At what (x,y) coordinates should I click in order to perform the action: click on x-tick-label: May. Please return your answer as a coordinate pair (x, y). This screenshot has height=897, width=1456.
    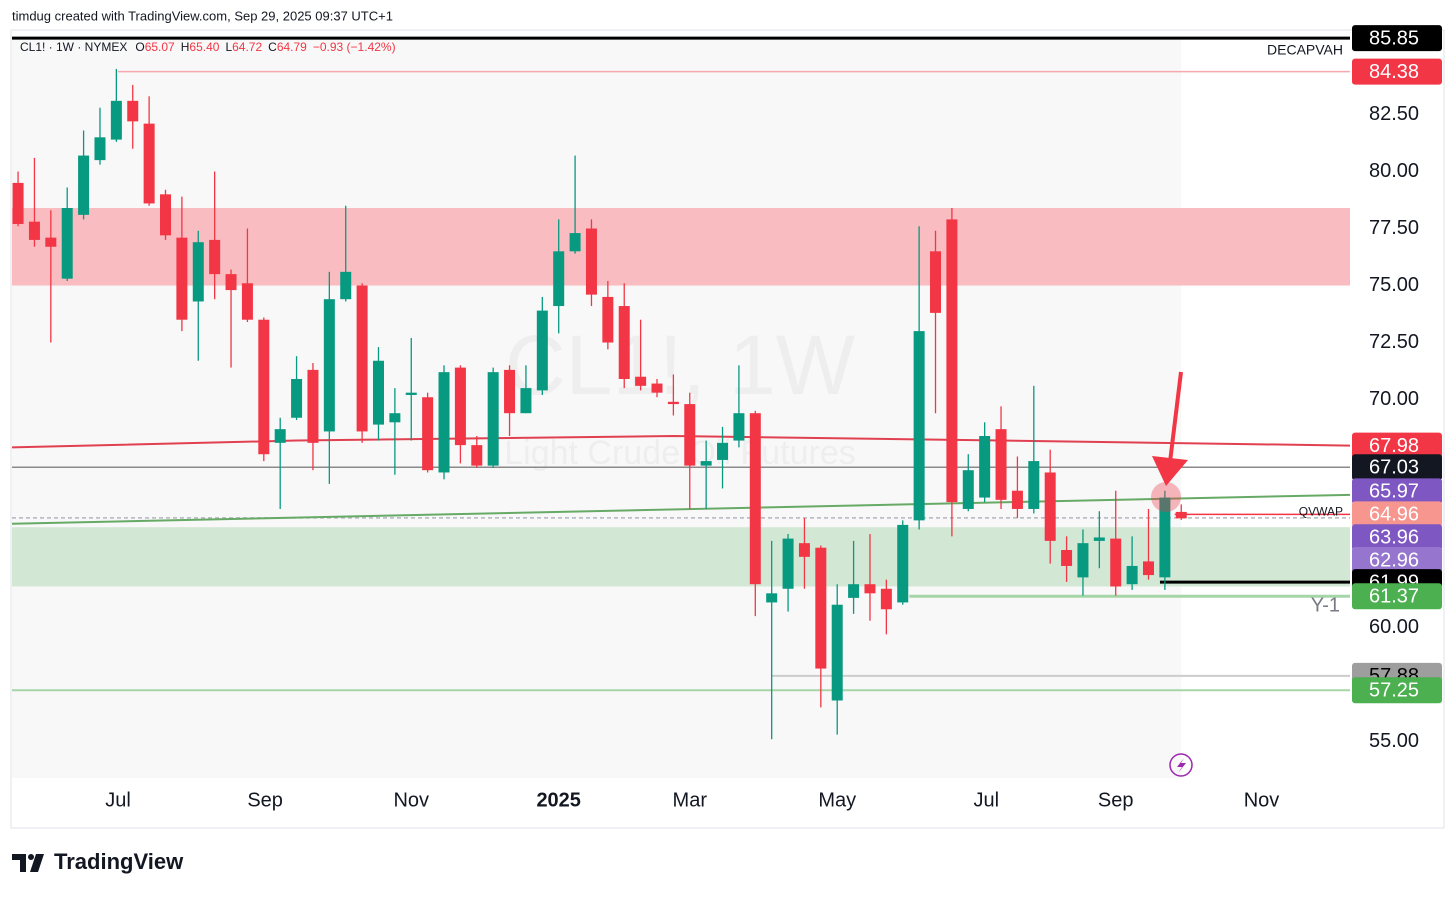
    Looking at the image, I should click on (837, 800).